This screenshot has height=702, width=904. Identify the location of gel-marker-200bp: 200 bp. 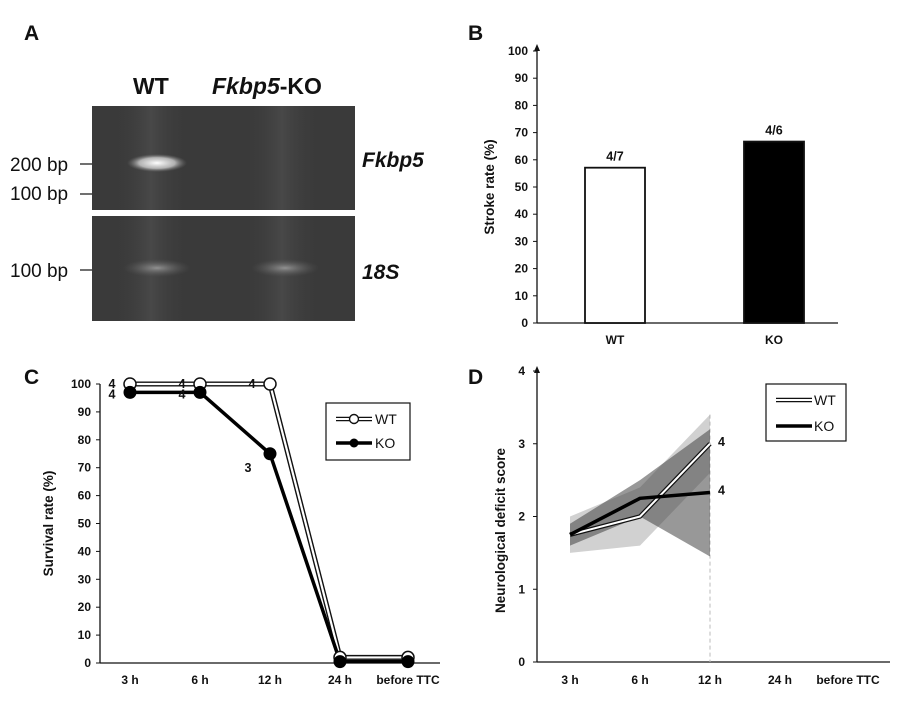
(39, 165).